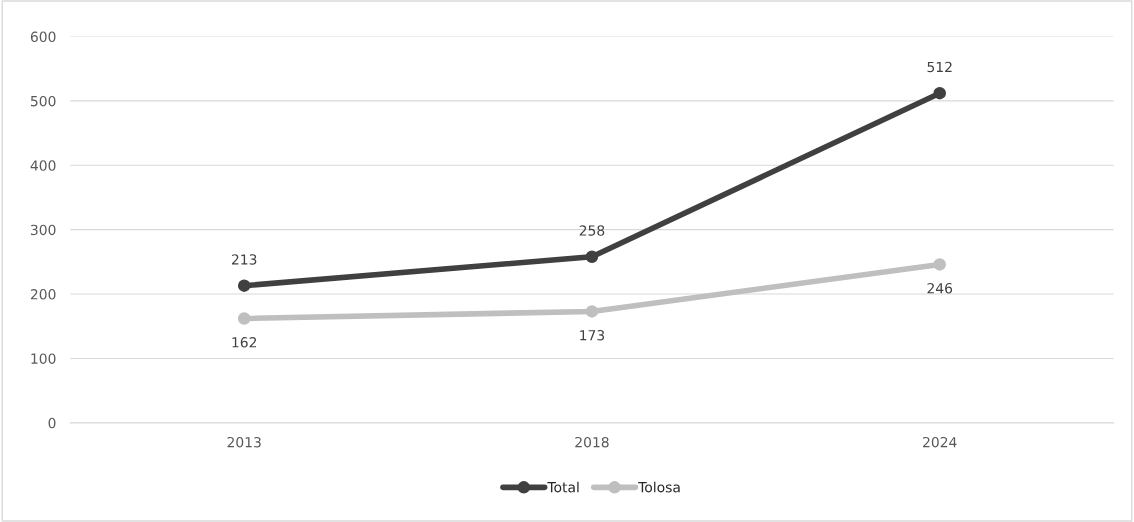 This screenshot has height=522, width=1134. I want to click on legend-label: Total, so click(563, 487).